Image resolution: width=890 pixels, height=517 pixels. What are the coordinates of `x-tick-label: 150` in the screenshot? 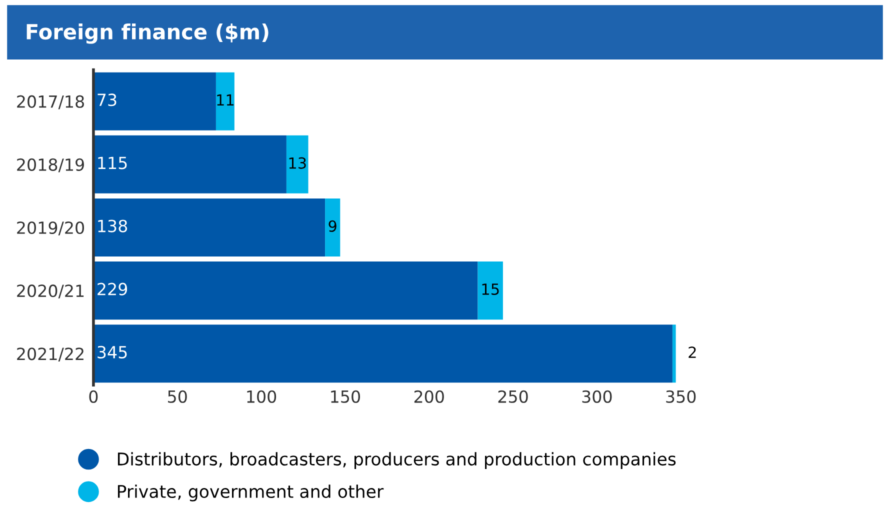 It's located at (345, 396).